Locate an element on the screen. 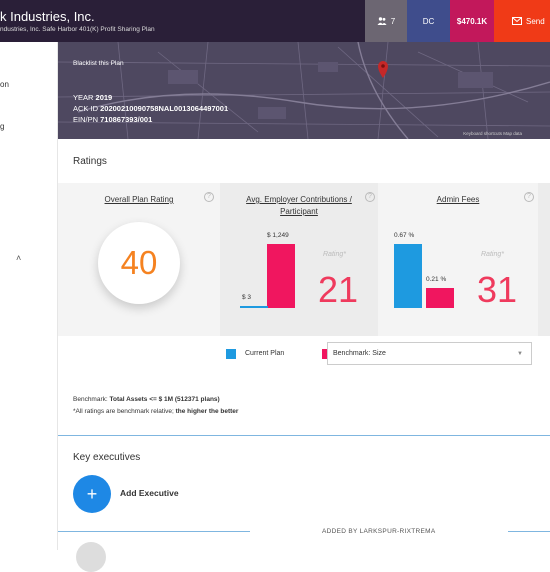  sidebar: on g ˄ is located at coordinates (29, 296).